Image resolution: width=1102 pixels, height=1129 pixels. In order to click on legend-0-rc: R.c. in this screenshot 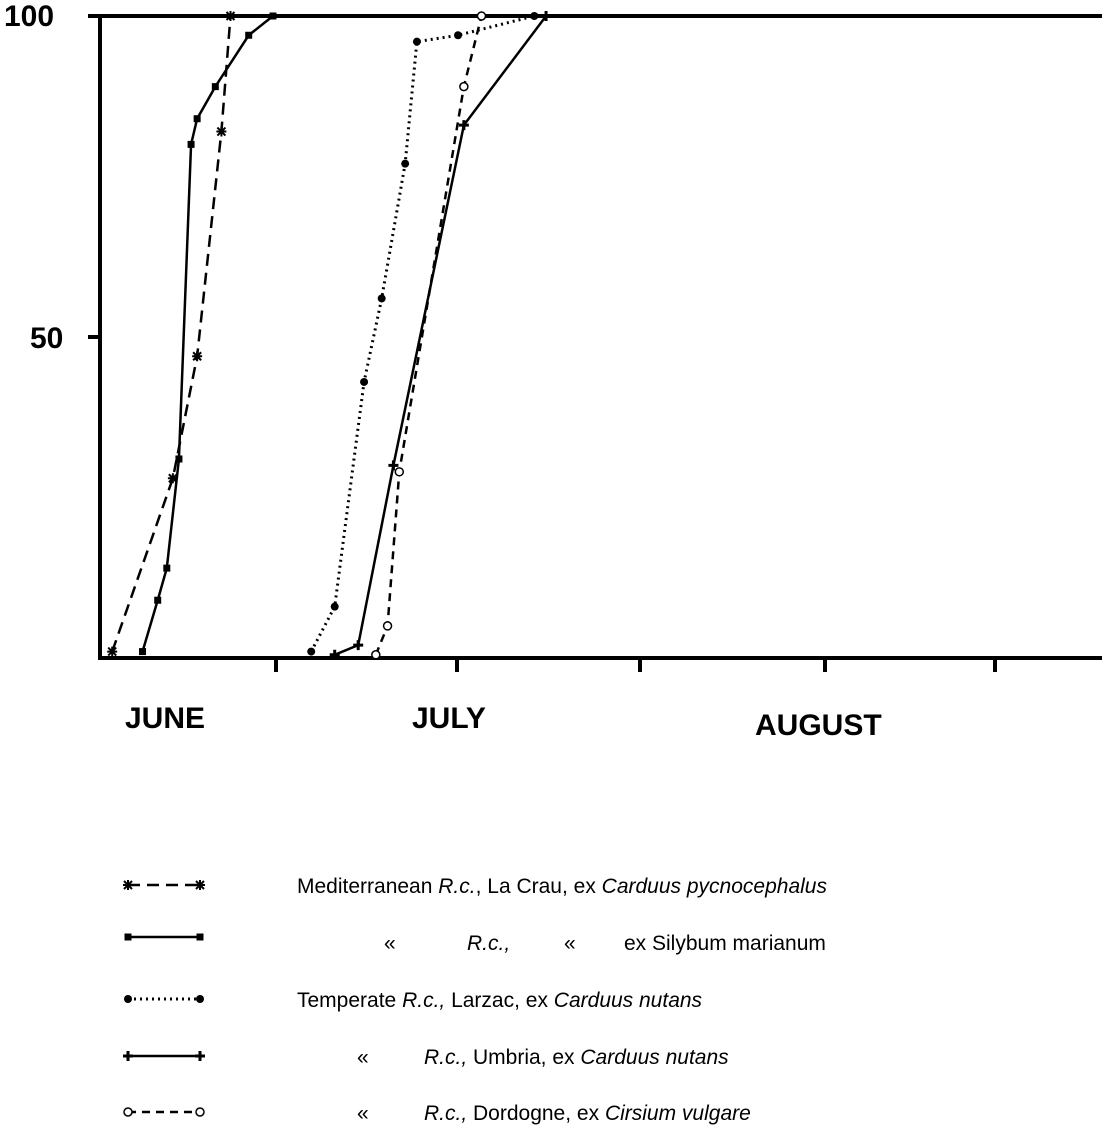, I will do `click(456, 886)`.